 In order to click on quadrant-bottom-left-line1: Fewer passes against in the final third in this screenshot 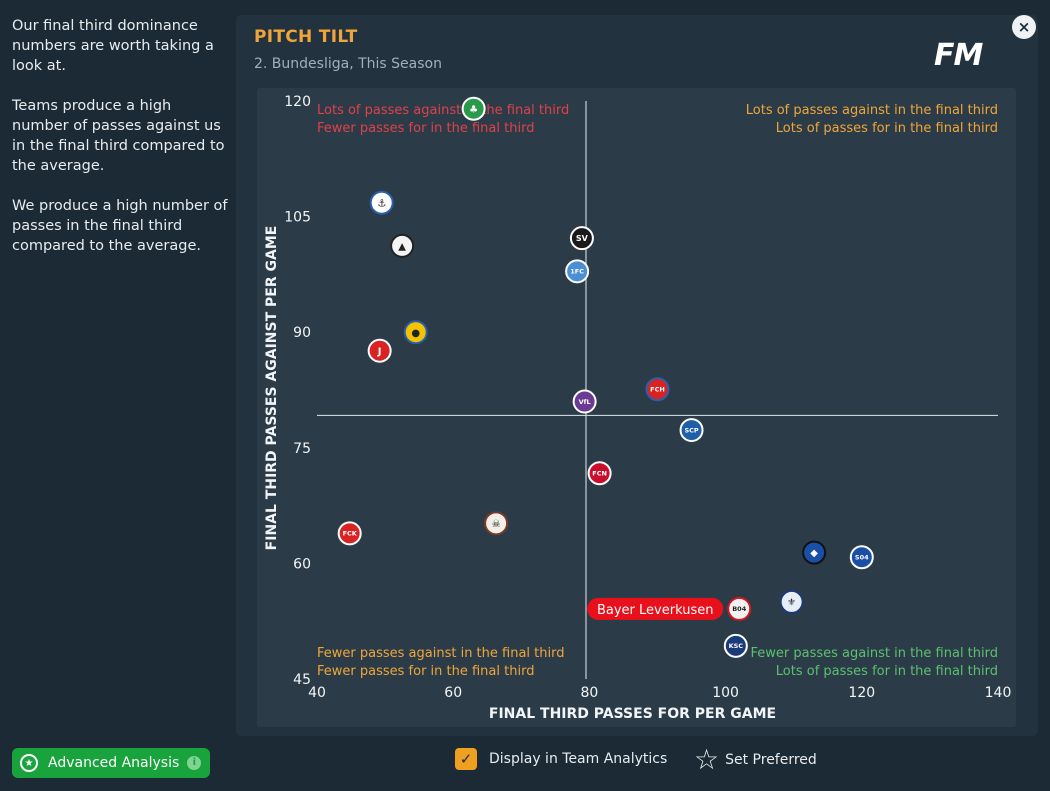, I will do `click(440, 653)`.